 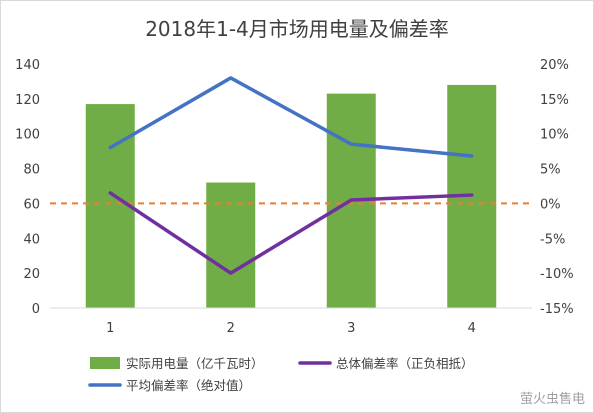 What do you see at coordinates (110, 328) in the screenshot?
I see `x-tick-label: 1` at bounding box center [110, 328].